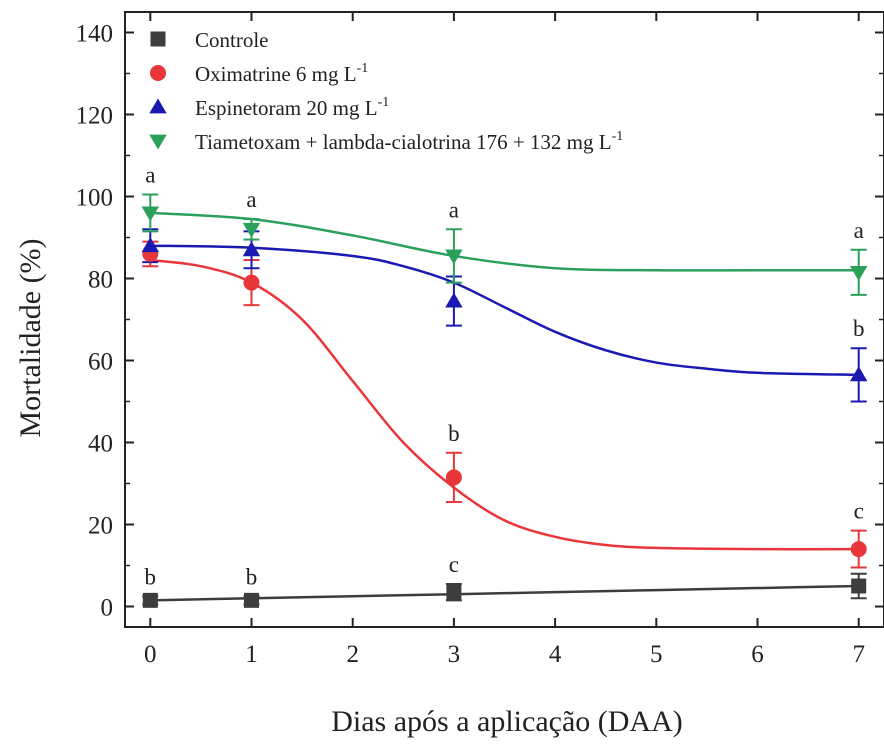 This screenshot has width=884, height=745. What do you see at coordinates (107, 608) in the screenshot?
I see `y-tick-label: 0` at bounding box center [107, 608].